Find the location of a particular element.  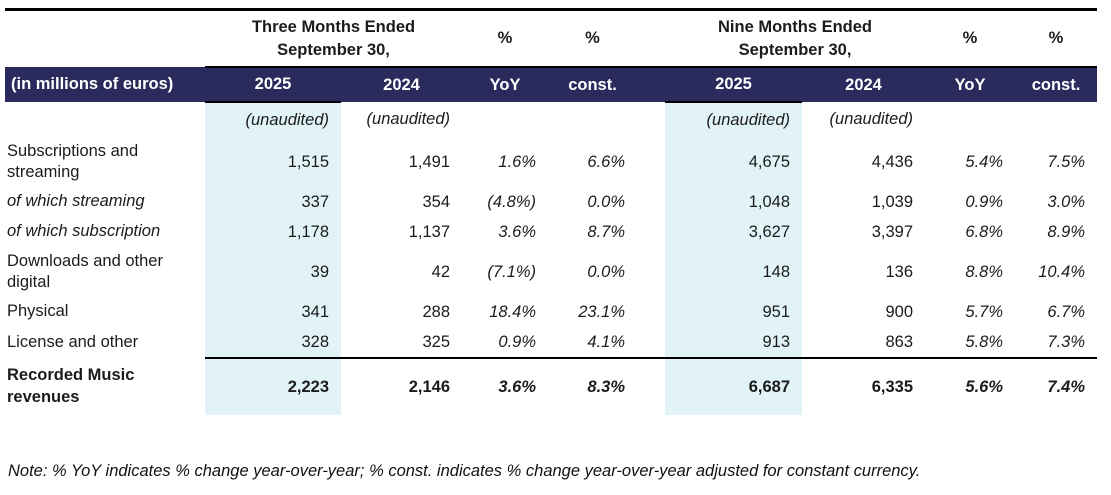

spanner-gap-cell is located at coordinates (651, 37).